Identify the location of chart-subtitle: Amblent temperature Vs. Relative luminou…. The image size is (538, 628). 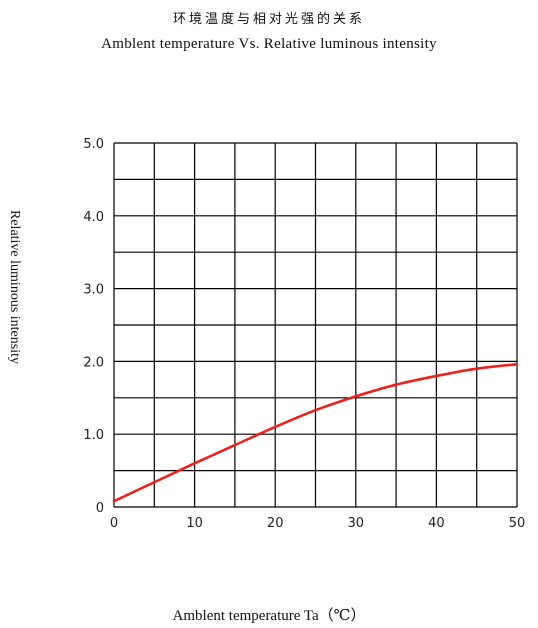
(269, 44).